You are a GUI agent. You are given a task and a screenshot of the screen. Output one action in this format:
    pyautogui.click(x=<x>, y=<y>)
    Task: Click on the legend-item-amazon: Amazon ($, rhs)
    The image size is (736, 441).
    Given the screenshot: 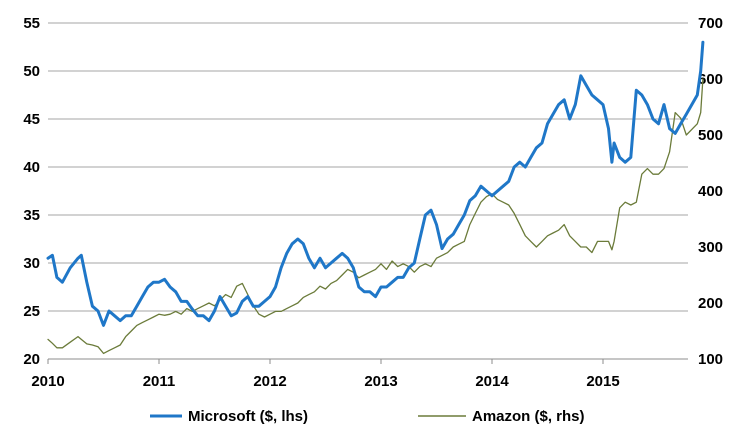 What is the action you would take?
    pyautogui.click(x=501, y=416)
    